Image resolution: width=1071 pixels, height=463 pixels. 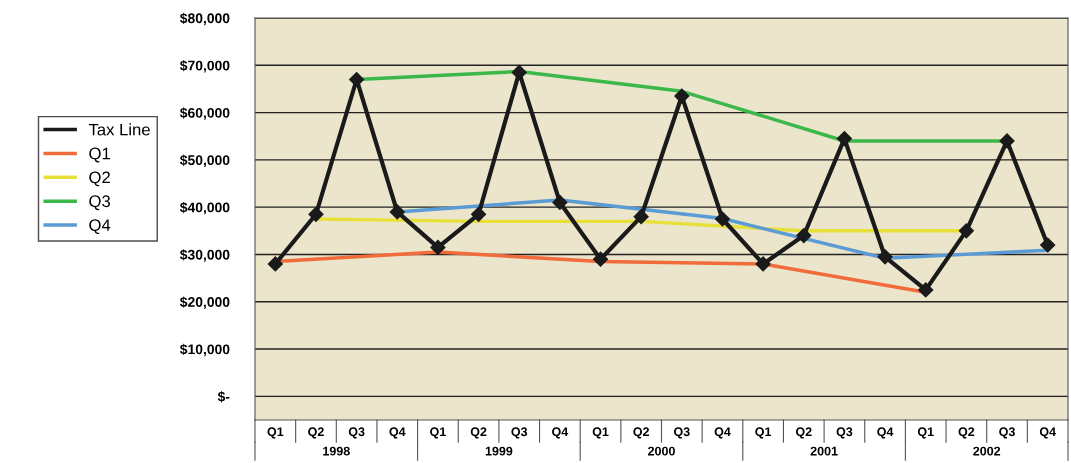 What do you see at coordinates (499, 451) in the screenshot?
I see `text: 1999` at bounding box center [499, 451].